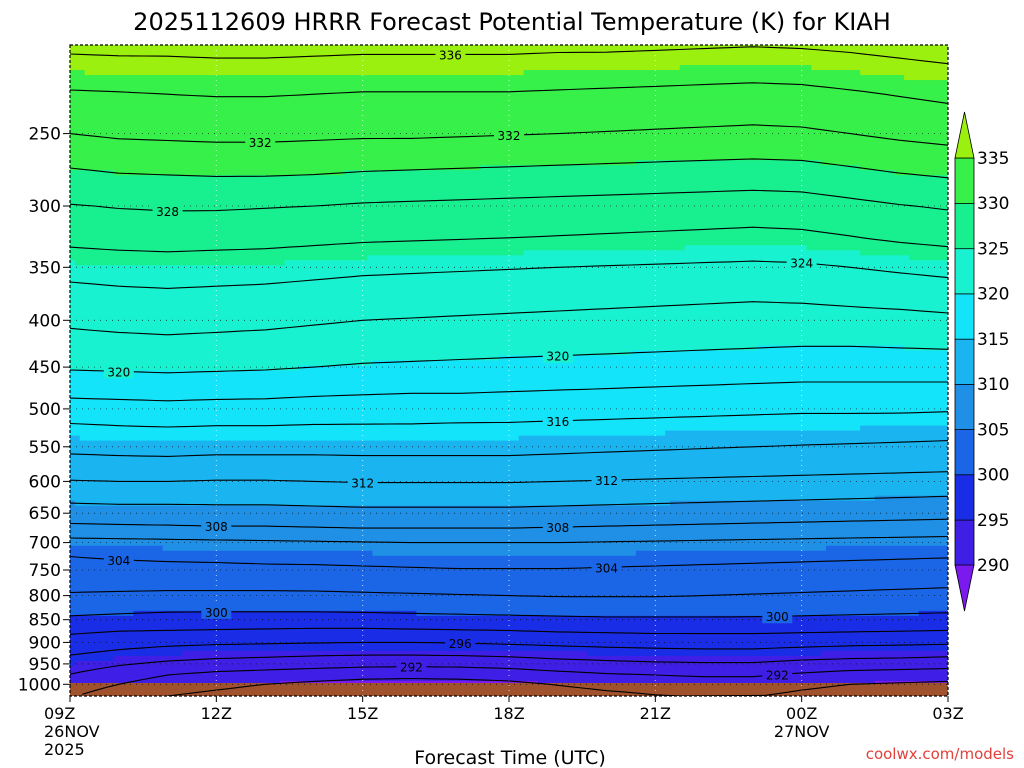 This screenshot has height=768, width=1024. What do you see at coordinates (993, 249) in the screenshot?
I see `colorbar-label: 325` at bounding box center [993, 249].